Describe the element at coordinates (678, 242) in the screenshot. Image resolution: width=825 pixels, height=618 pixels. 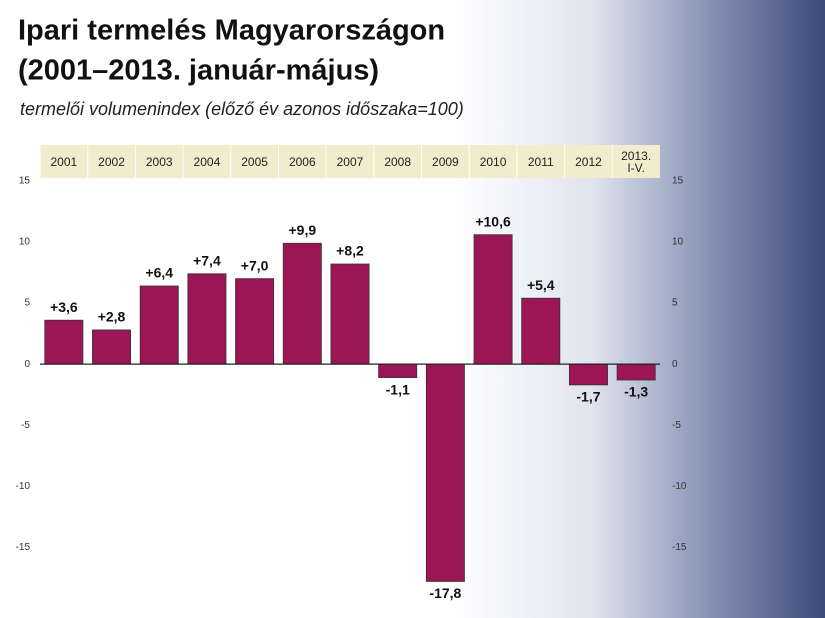
I see `y-tick-label-right: 10` at that location.